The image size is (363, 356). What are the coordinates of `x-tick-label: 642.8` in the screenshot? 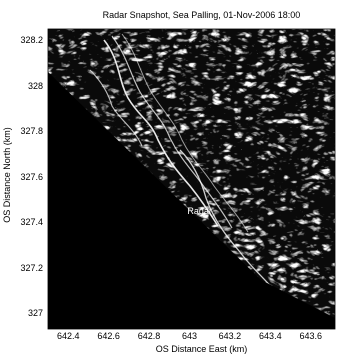 It's located at (149, 336).